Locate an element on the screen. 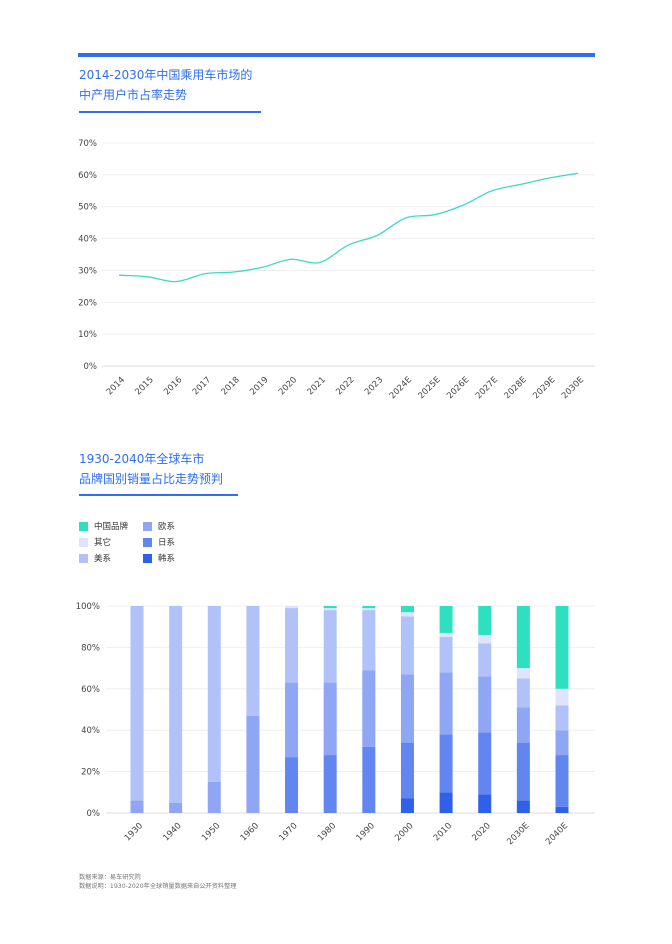  legend-label: 欧系 is located at coordinates (167, 527).